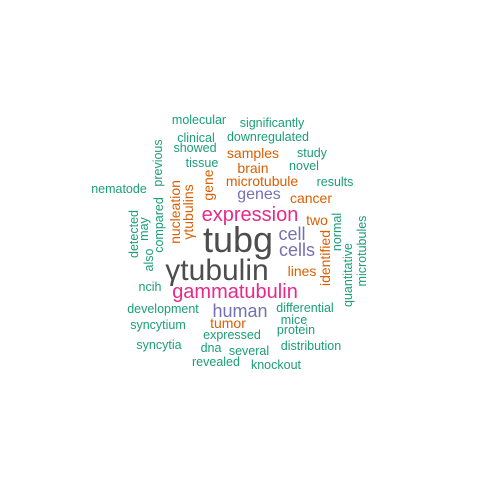 The image size is (480, 480). I want to click on word-novel: novel, so click(304, 166).